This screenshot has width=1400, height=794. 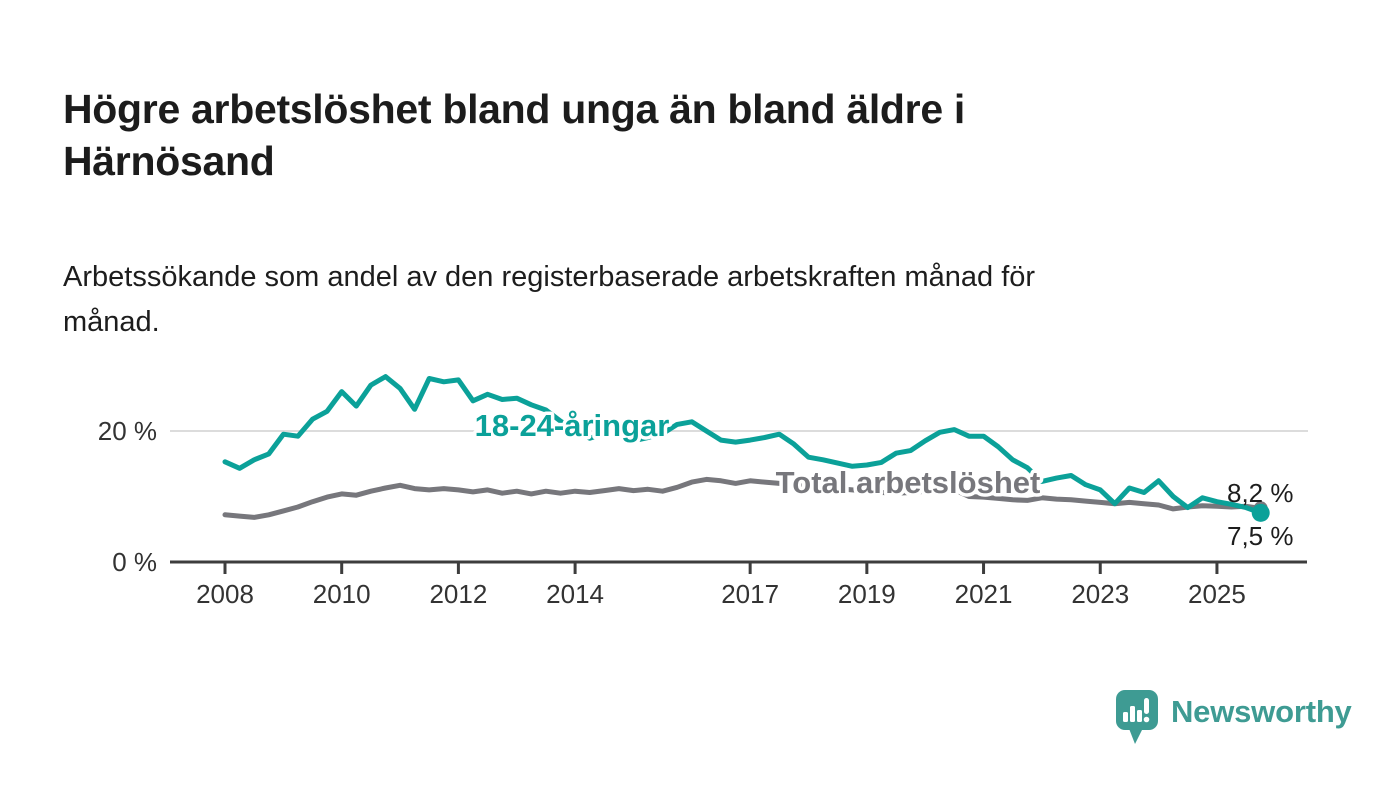 I want to click on chart-title-line-2: Härnösand, so click(x=169, y=161).